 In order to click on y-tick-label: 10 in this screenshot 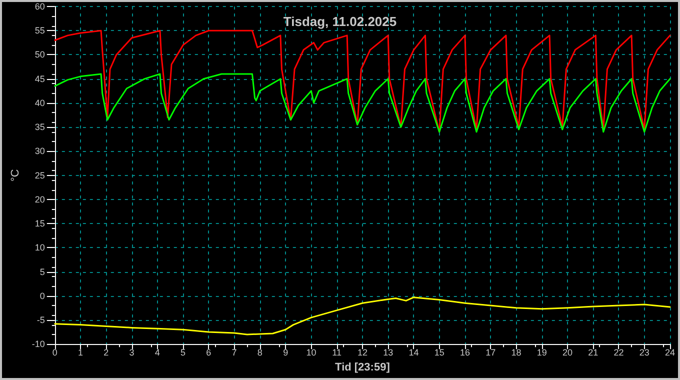, I will do `click(39, 247)`.